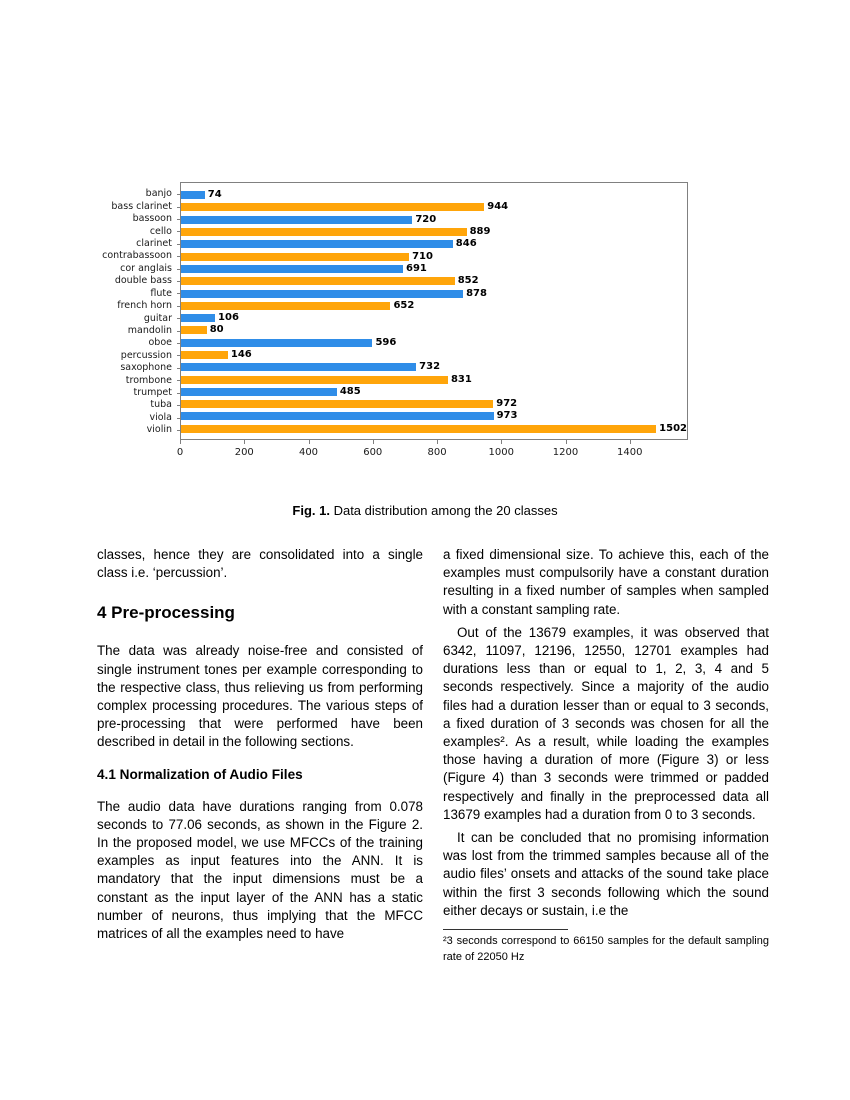 The height and width of the screenshot is (1100, 850). Describe the element at coordinates (507, 404) in the screenshot. I see `bar-value-label: 972` at that location.